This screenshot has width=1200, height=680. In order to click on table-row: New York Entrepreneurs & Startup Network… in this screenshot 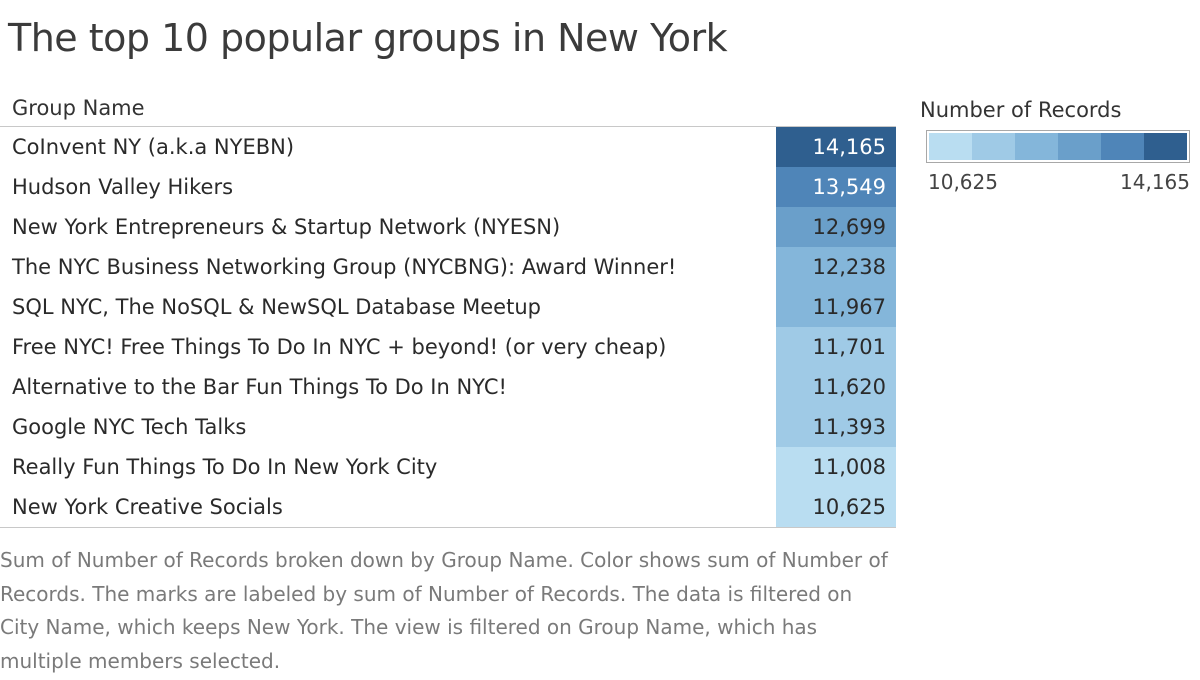, I will do `click(448, 227)`.